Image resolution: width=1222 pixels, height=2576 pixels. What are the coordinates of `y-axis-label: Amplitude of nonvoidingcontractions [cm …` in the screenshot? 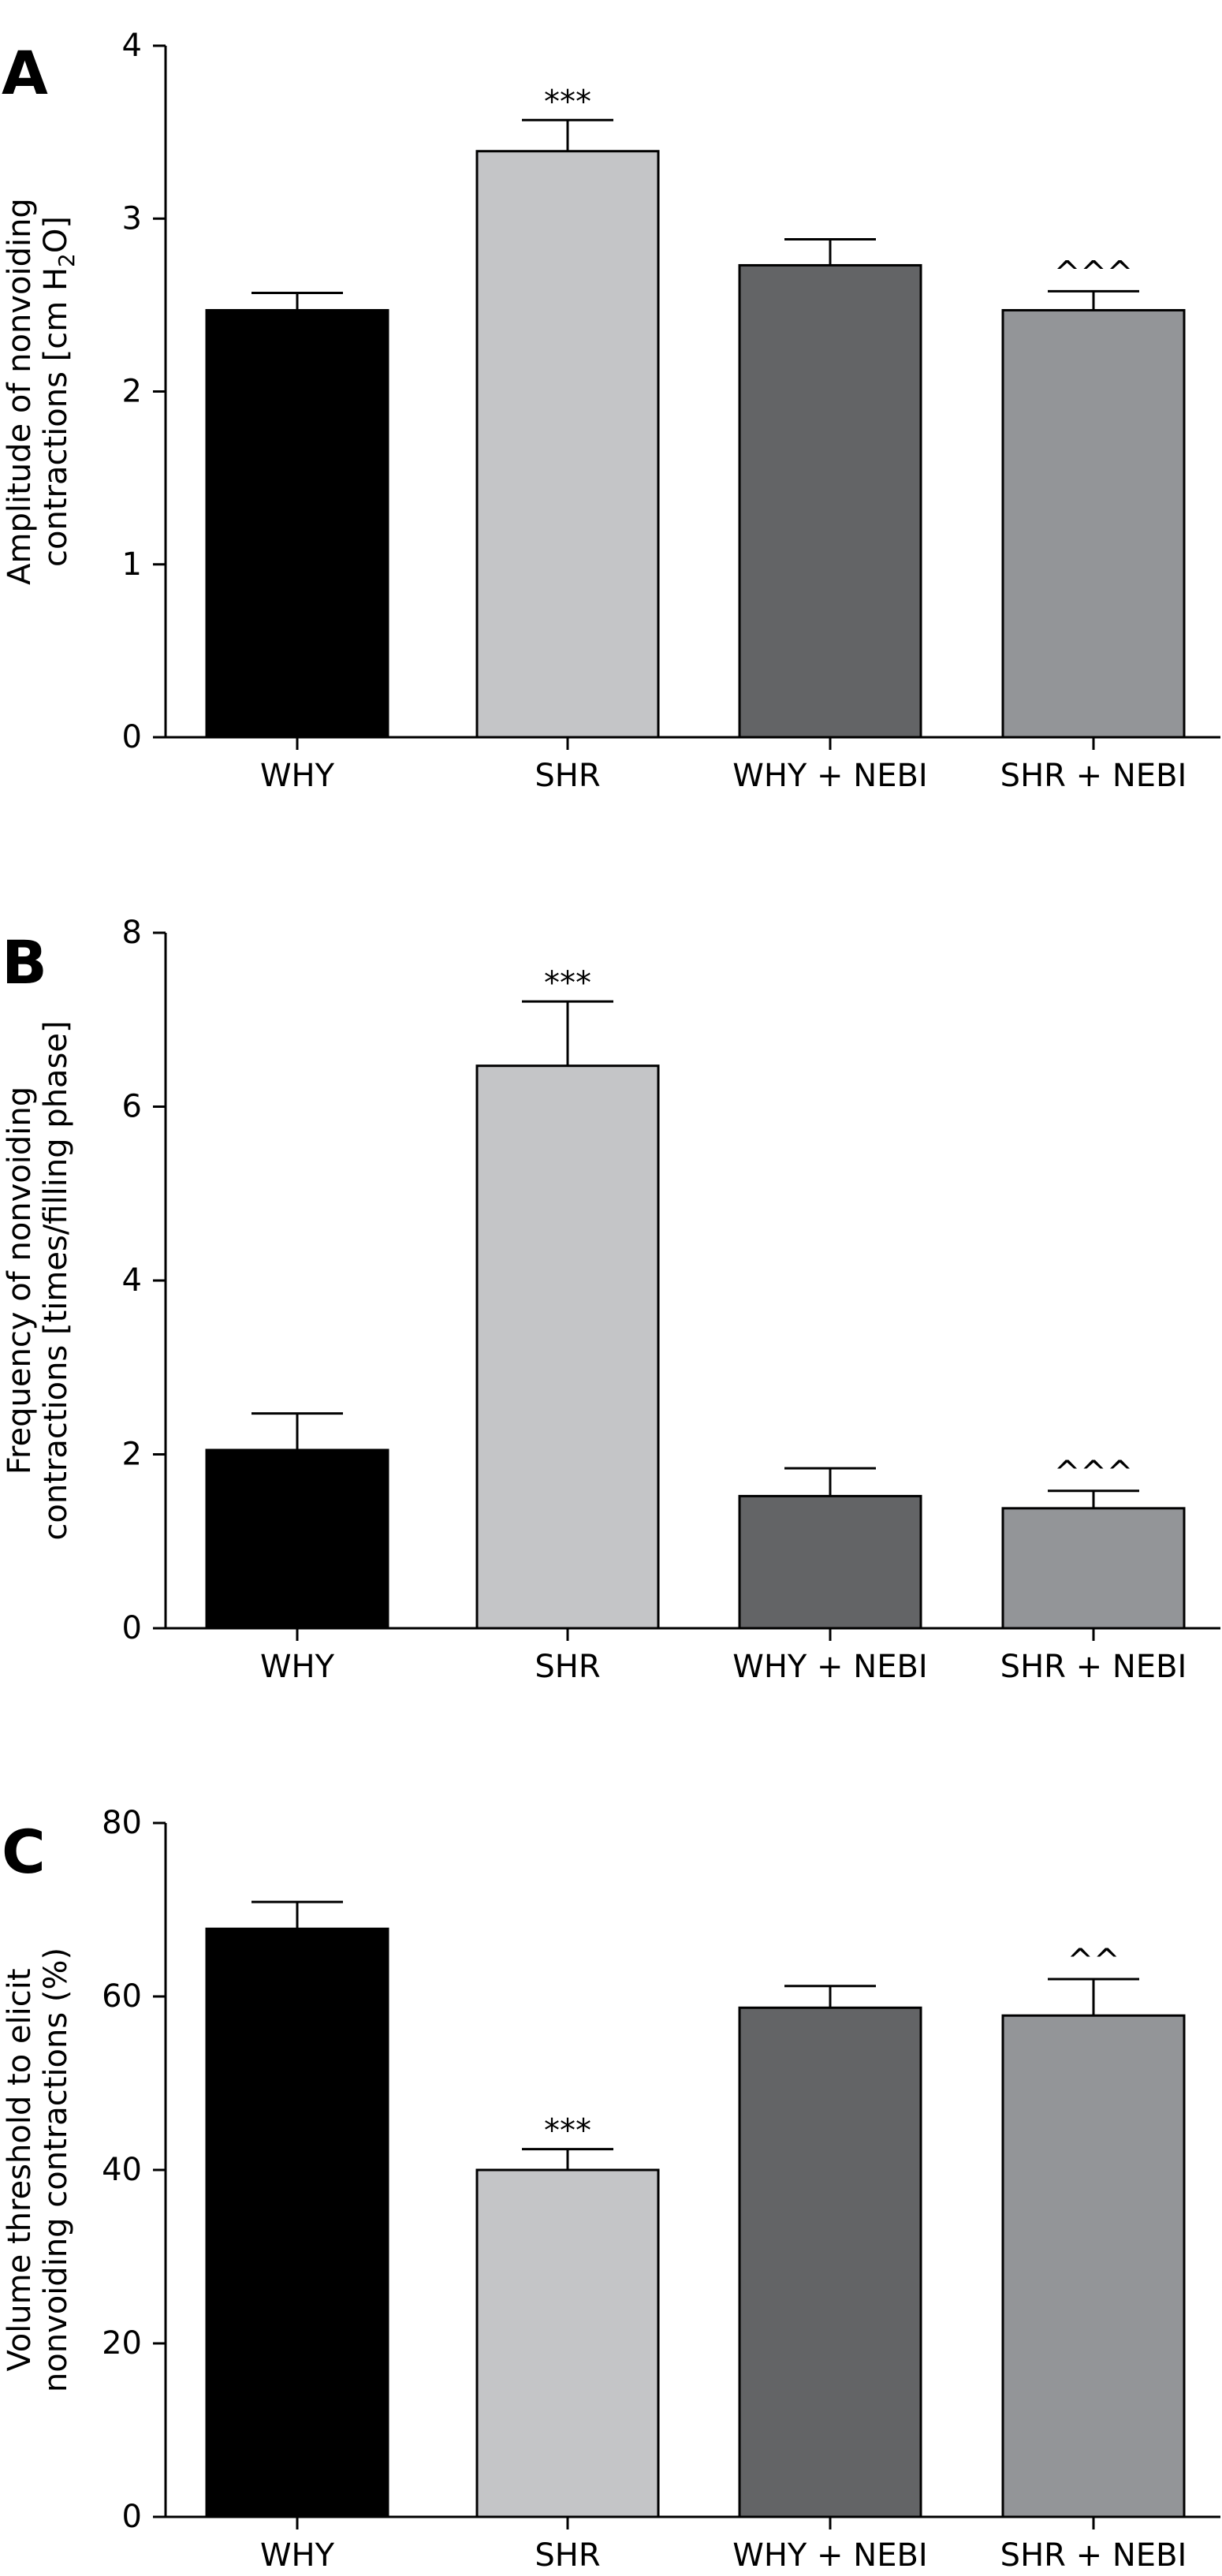 It's located at (41, 391).